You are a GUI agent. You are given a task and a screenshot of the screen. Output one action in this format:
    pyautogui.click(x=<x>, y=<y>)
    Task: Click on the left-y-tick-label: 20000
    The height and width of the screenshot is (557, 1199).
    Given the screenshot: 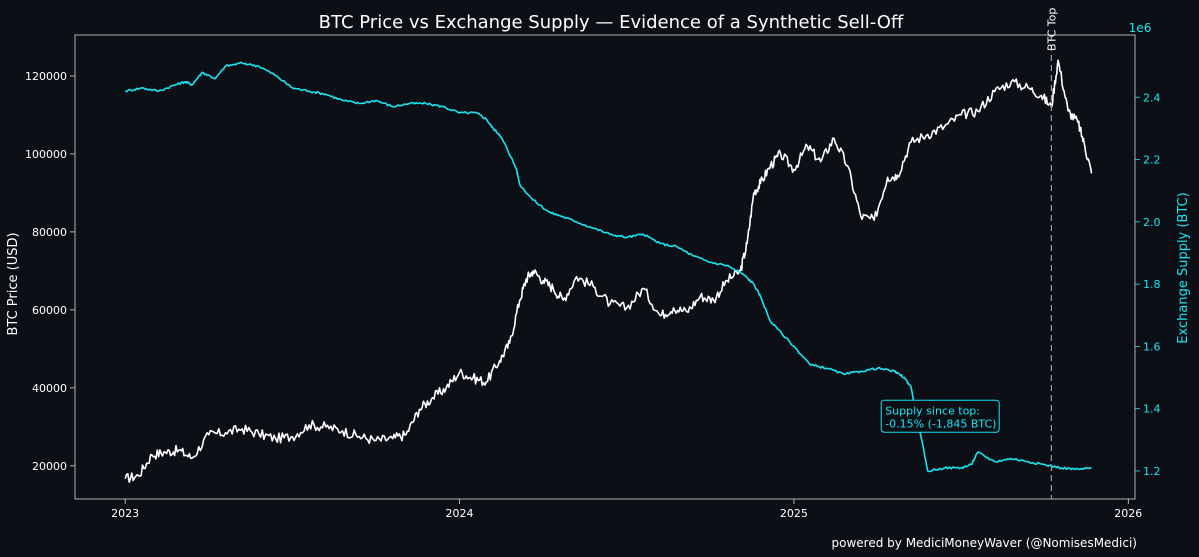 What is the action you would take?
    pyautogui.click(x=49, y=466)
    